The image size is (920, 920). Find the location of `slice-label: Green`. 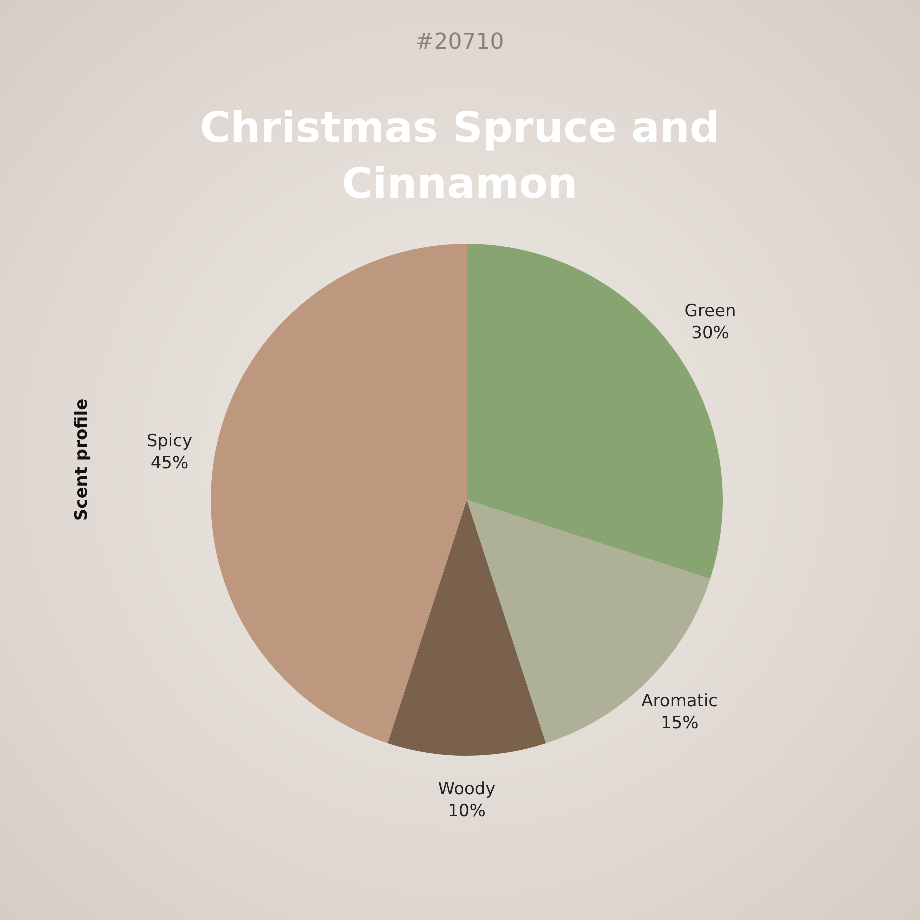

slice-label: Green is located at coordinates (710, 312).